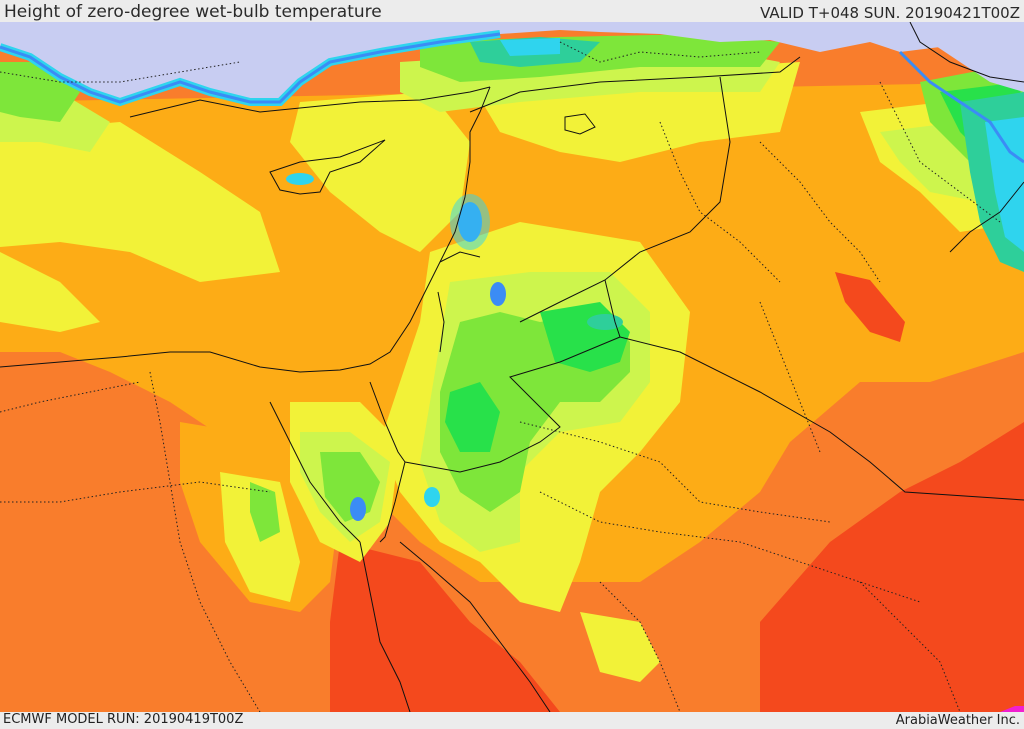 This screenshot has height=729, width=1024. I want to click on yellow-band-levant-north, so click(380, 172).